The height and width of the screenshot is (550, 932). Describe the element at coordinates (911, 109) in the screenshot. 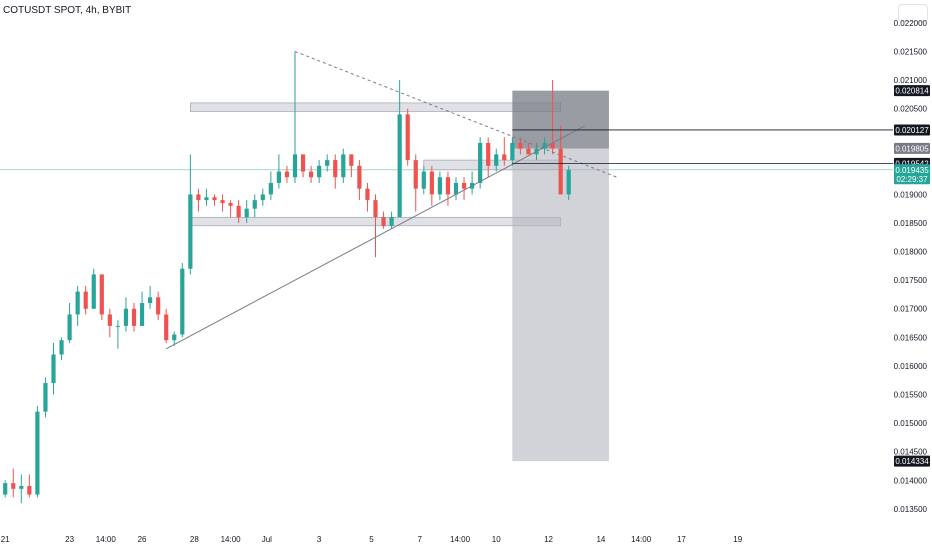

I see `y-tick-label-12: 0.020500` at that location.